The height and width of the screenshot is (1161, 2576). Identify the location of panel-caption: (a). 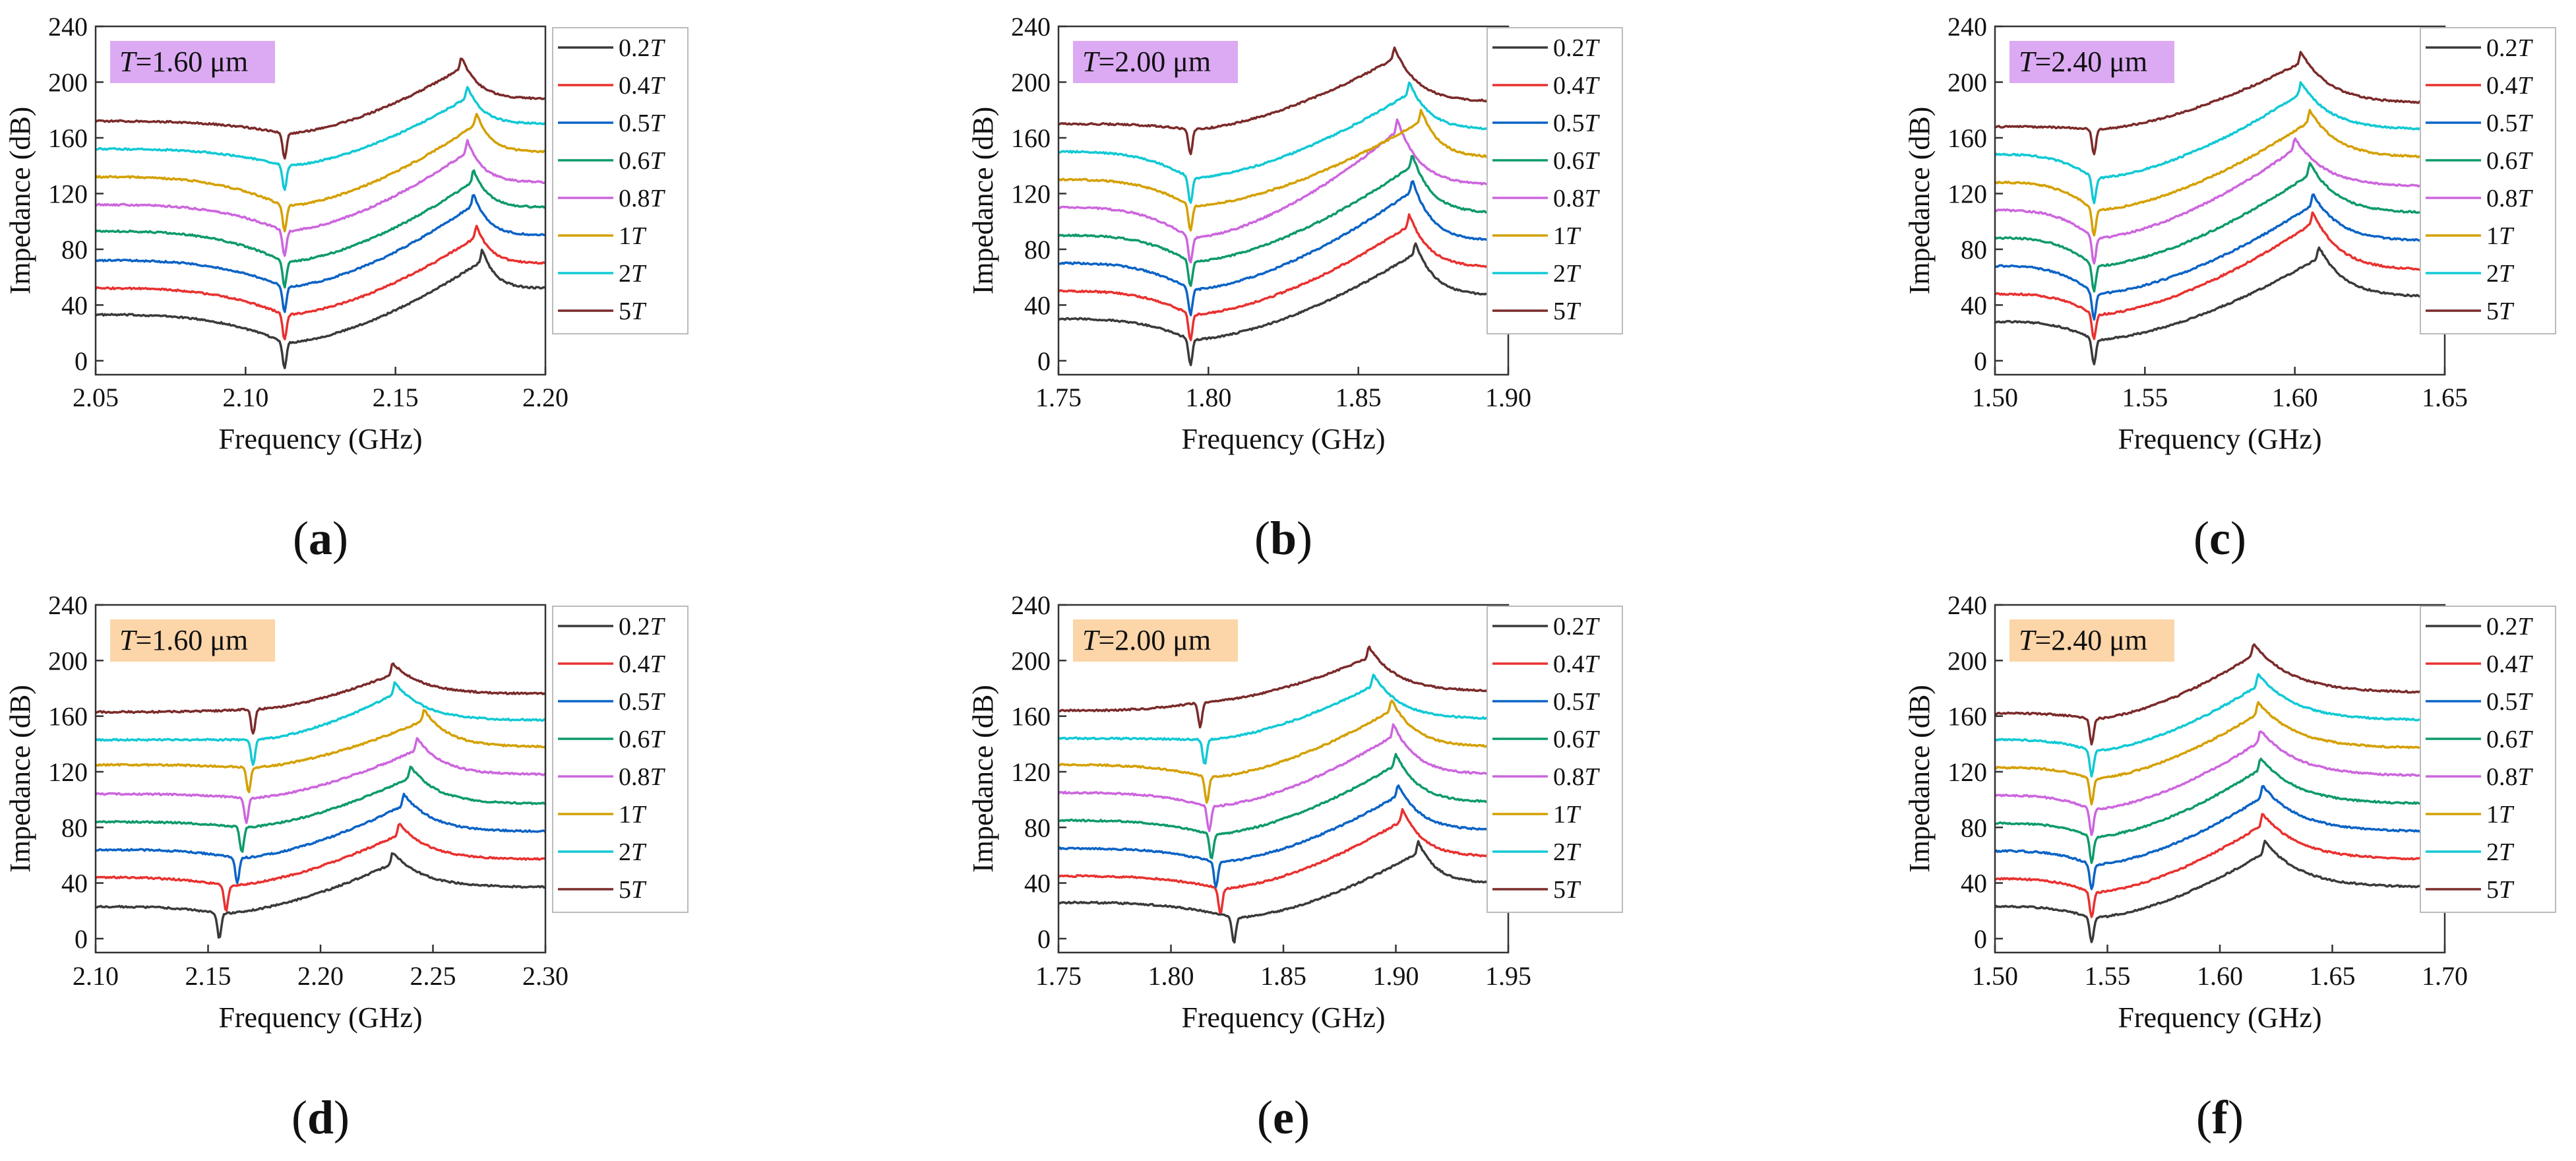
(320, 538).